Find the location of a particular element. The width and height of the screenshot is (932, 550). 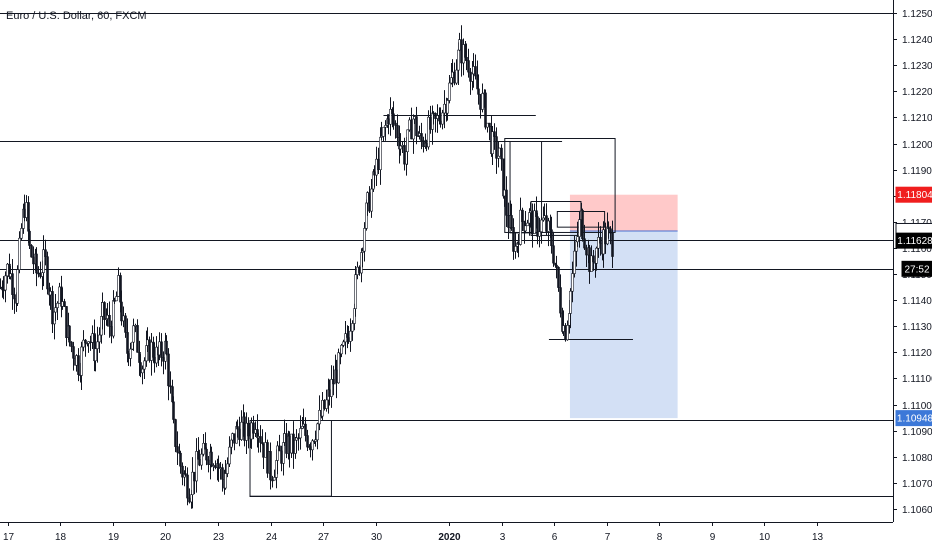

y-tick-label: 1.10700 is located at coordinates (917, 484).